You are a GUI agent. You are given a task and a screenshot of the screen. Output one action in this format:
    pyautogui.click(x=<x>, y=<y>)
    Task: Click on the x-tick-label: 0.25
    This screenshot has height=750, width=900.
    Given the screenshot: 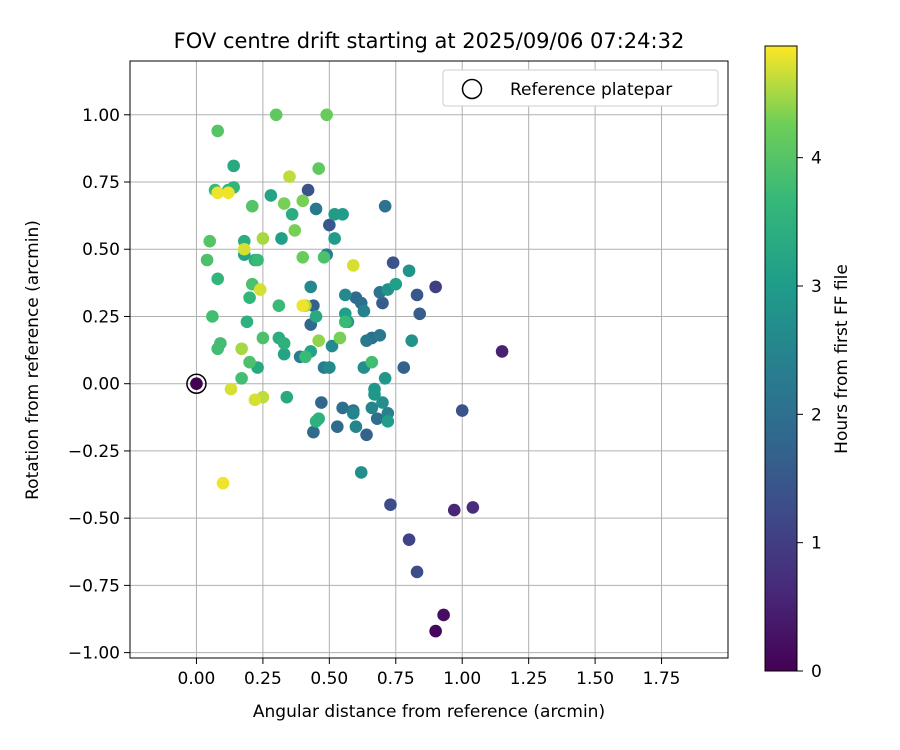 What is the action you would take?
    pyautogui.click(x=263, y=679)
    